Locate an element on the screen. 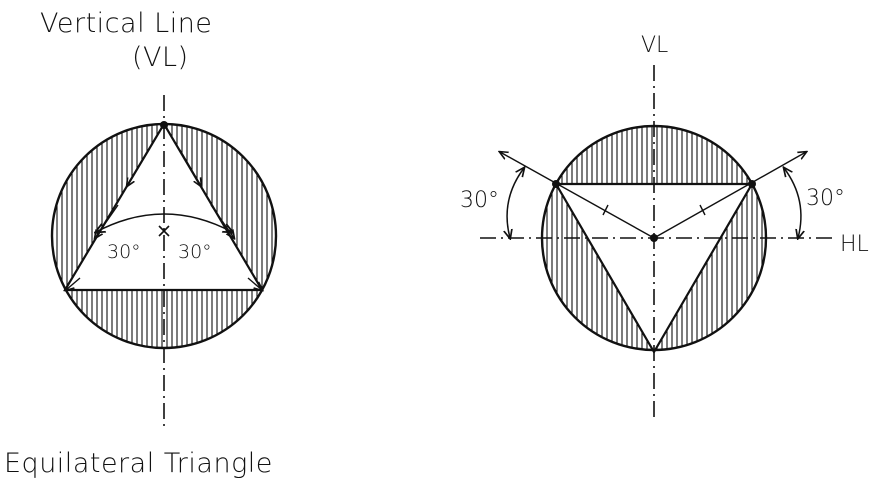 The width and height of the screenshot is (885, 493). left-base-arrow-left is located at coordinates (73, 283).